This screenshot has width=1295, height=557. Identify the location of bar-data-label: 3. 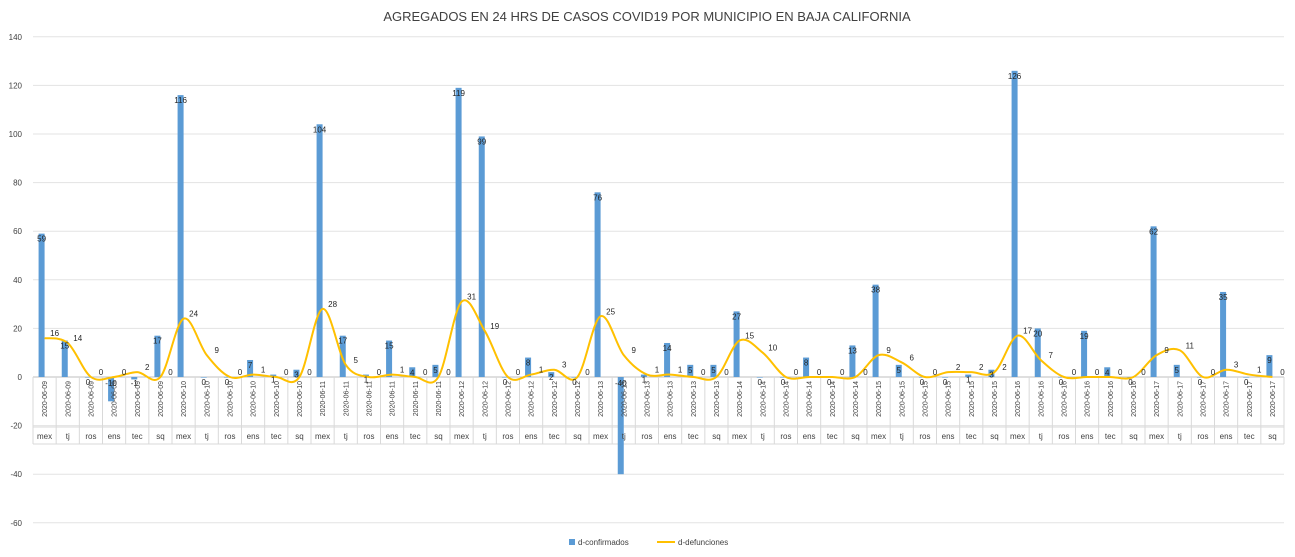
(991, 375).